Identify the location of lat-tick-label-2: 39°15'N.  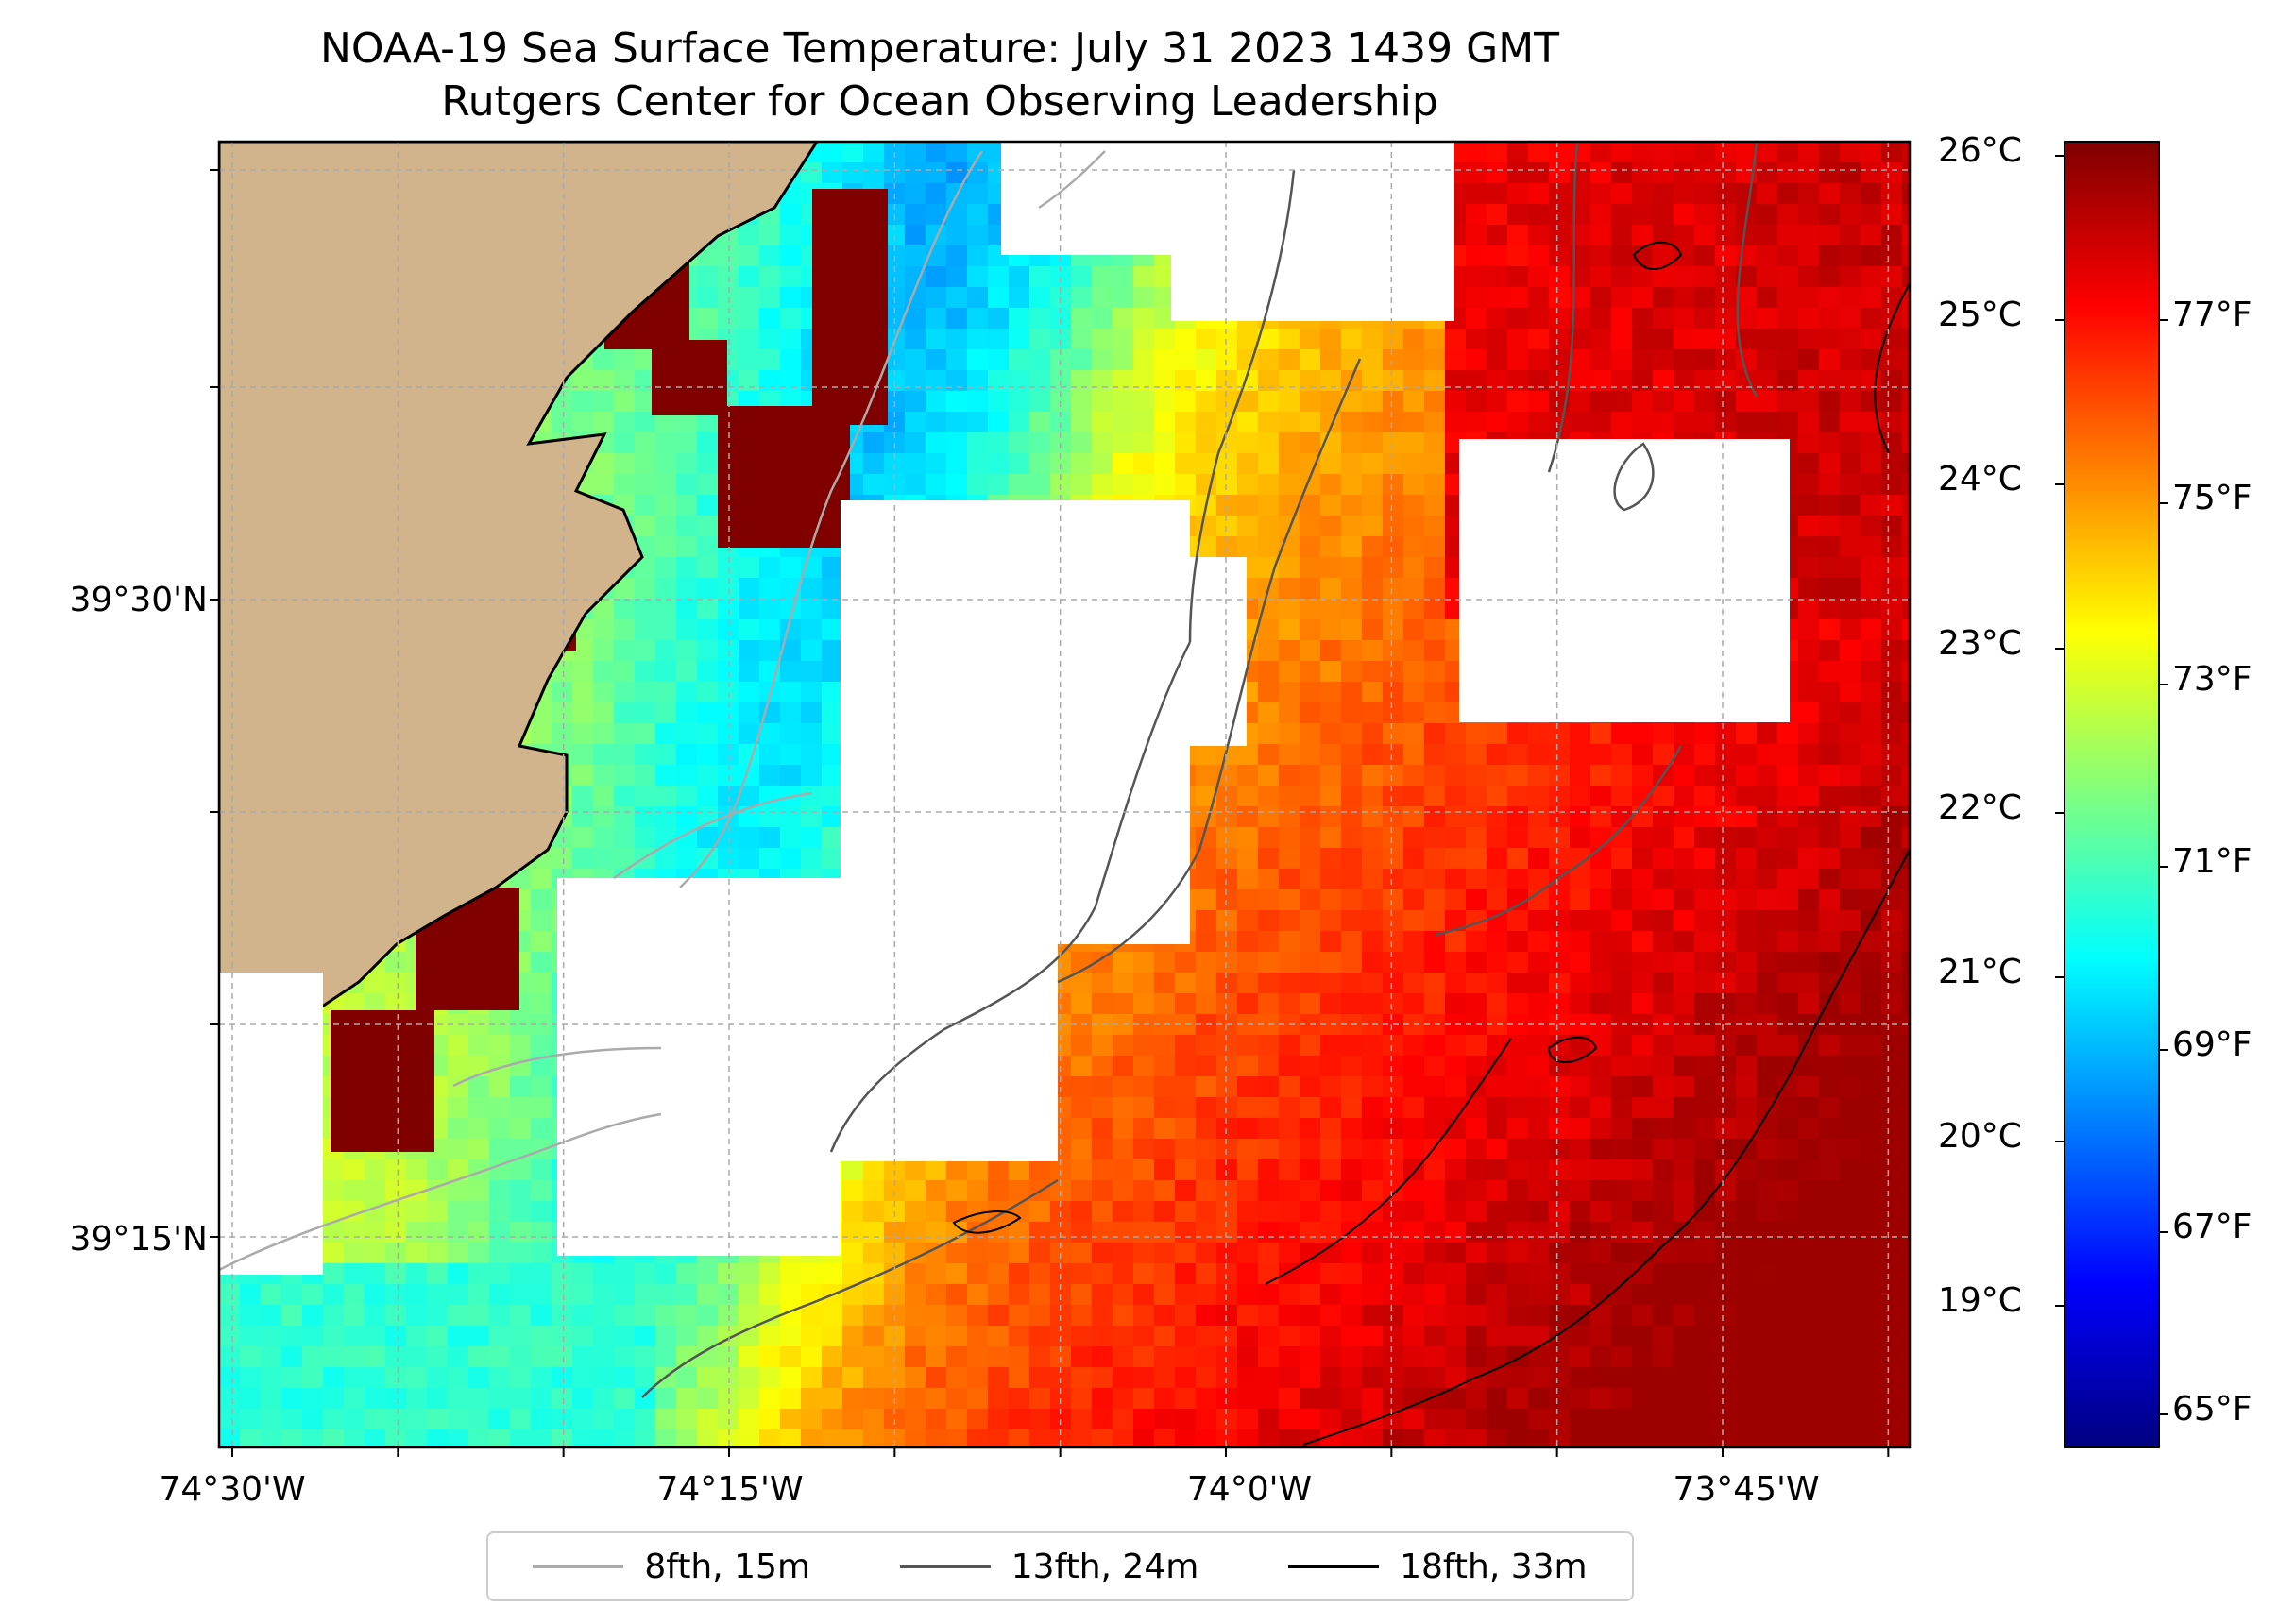
(138, 1239).